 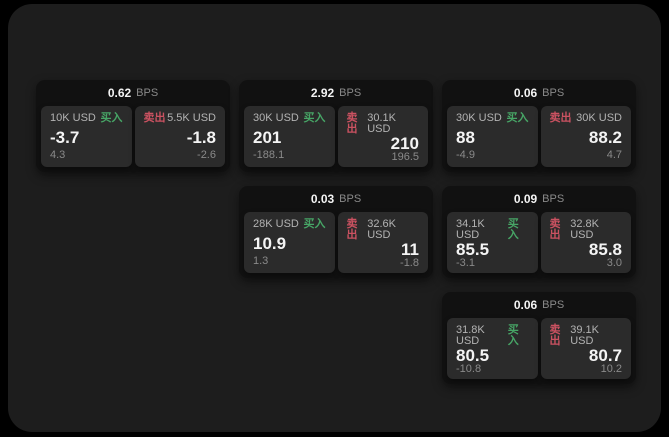 I want to click on sell-tile-top: 卖出 32.8K USD, so click(x=586, y=230).